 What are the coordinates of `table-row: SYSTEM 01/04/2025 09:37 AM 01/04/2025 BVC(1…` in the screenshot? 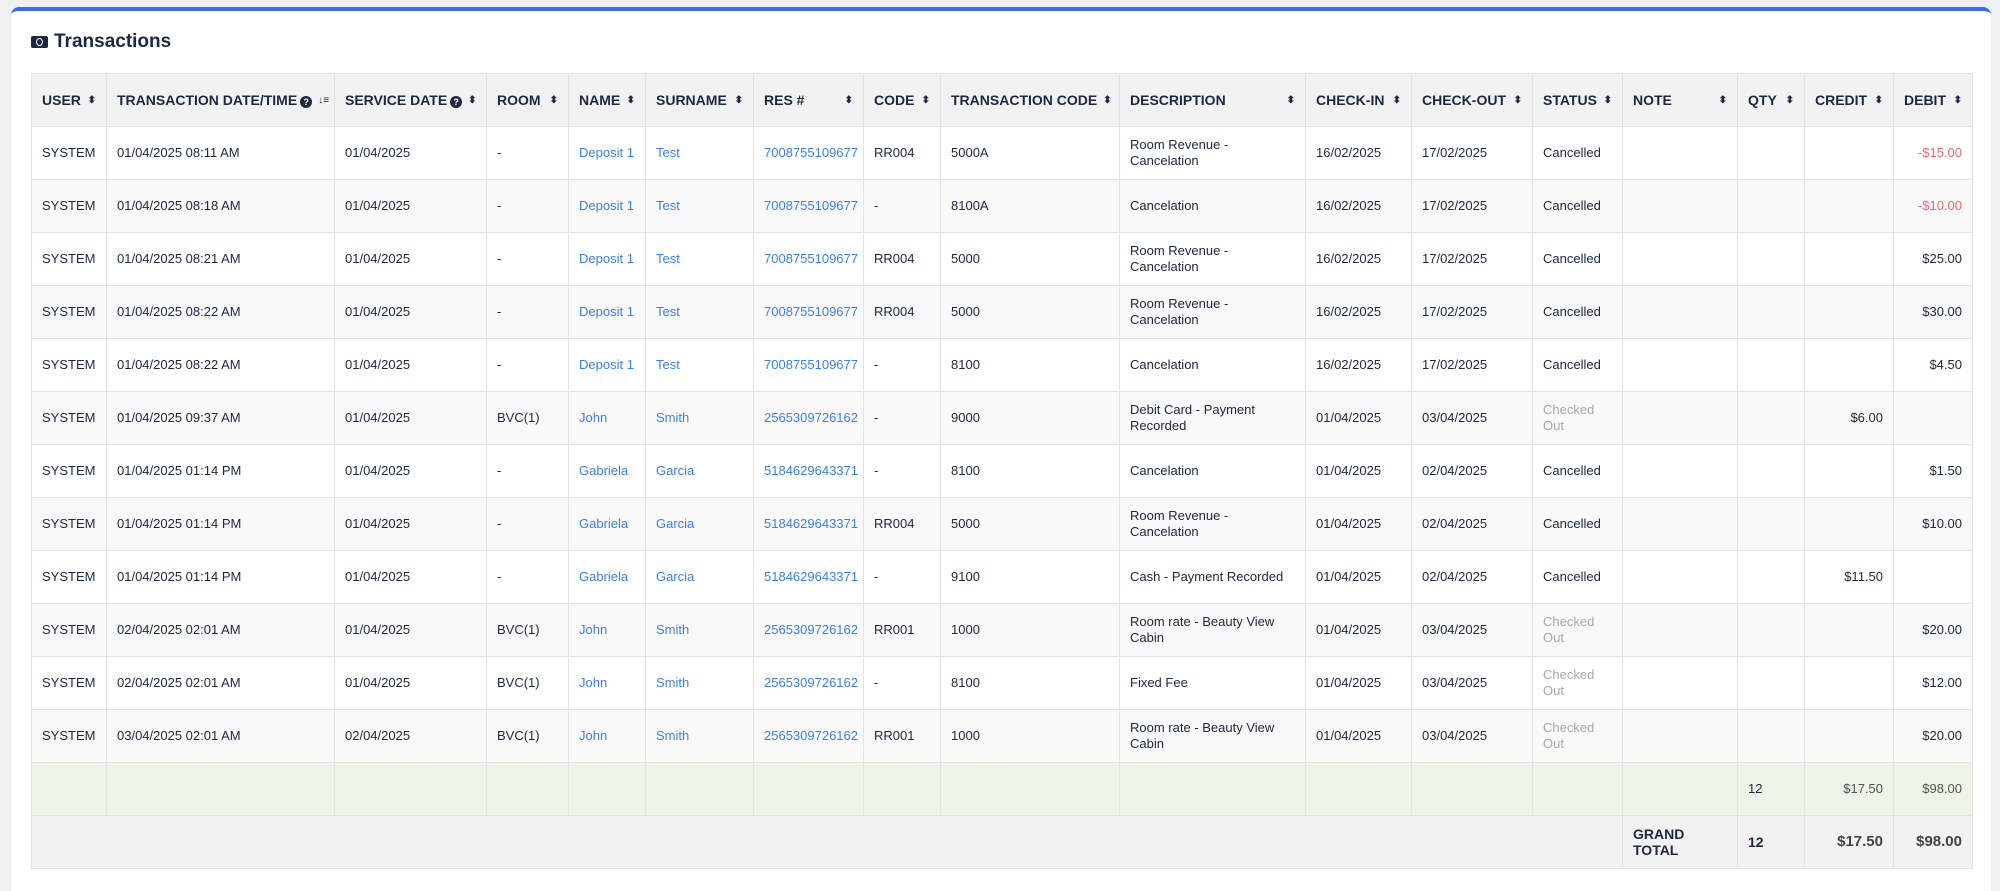 It's located at (1002, 418).